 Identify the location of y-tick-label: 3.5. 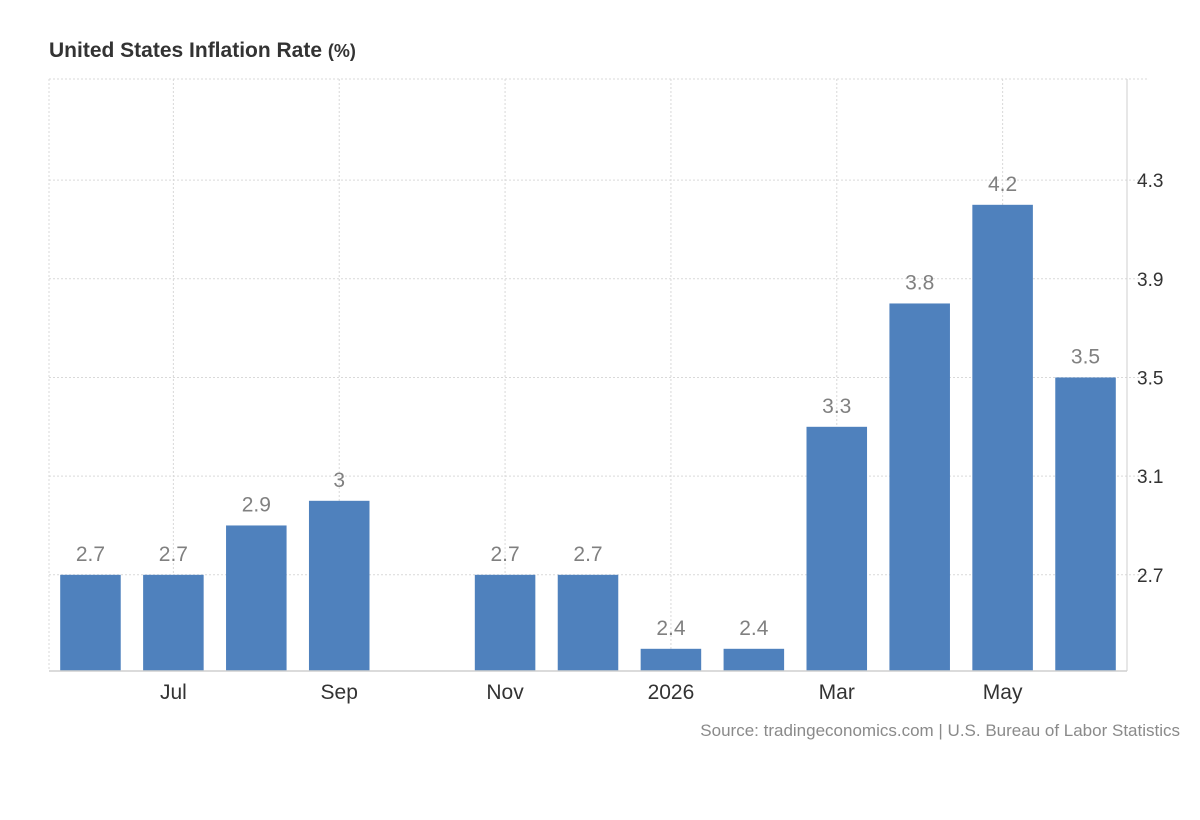
(1150, 378).